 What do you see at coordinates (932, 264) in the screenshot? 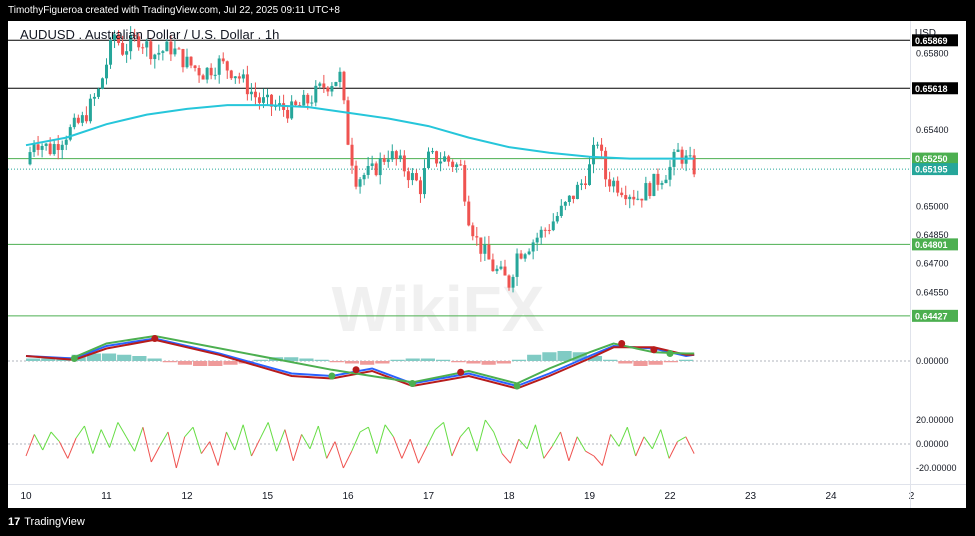
I see `y-tick-label: 0.64700` at bounding box center [932, 264].